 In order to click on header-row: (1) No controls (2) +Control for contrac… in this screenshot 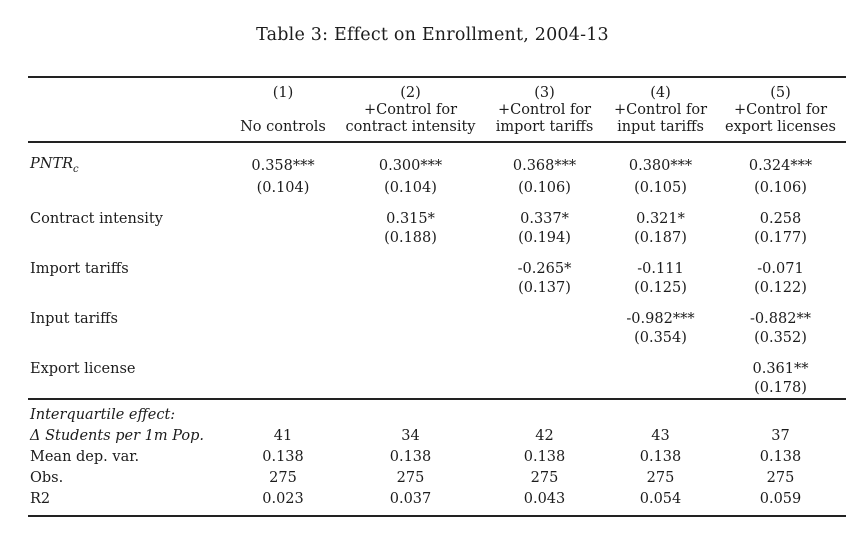, I will do `click(437, 110)`.